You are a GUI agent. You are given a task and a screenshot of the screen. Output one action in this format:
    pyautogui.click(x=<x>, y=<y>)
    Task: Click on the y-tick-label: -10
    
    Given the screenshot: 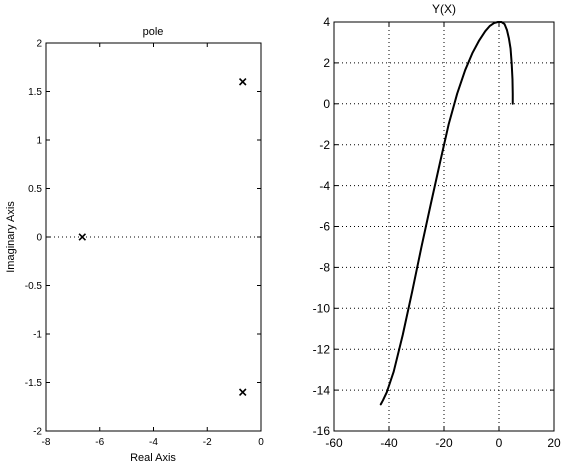 What is the action you would take?
    pyautogui.click(x=322, y=309)
    